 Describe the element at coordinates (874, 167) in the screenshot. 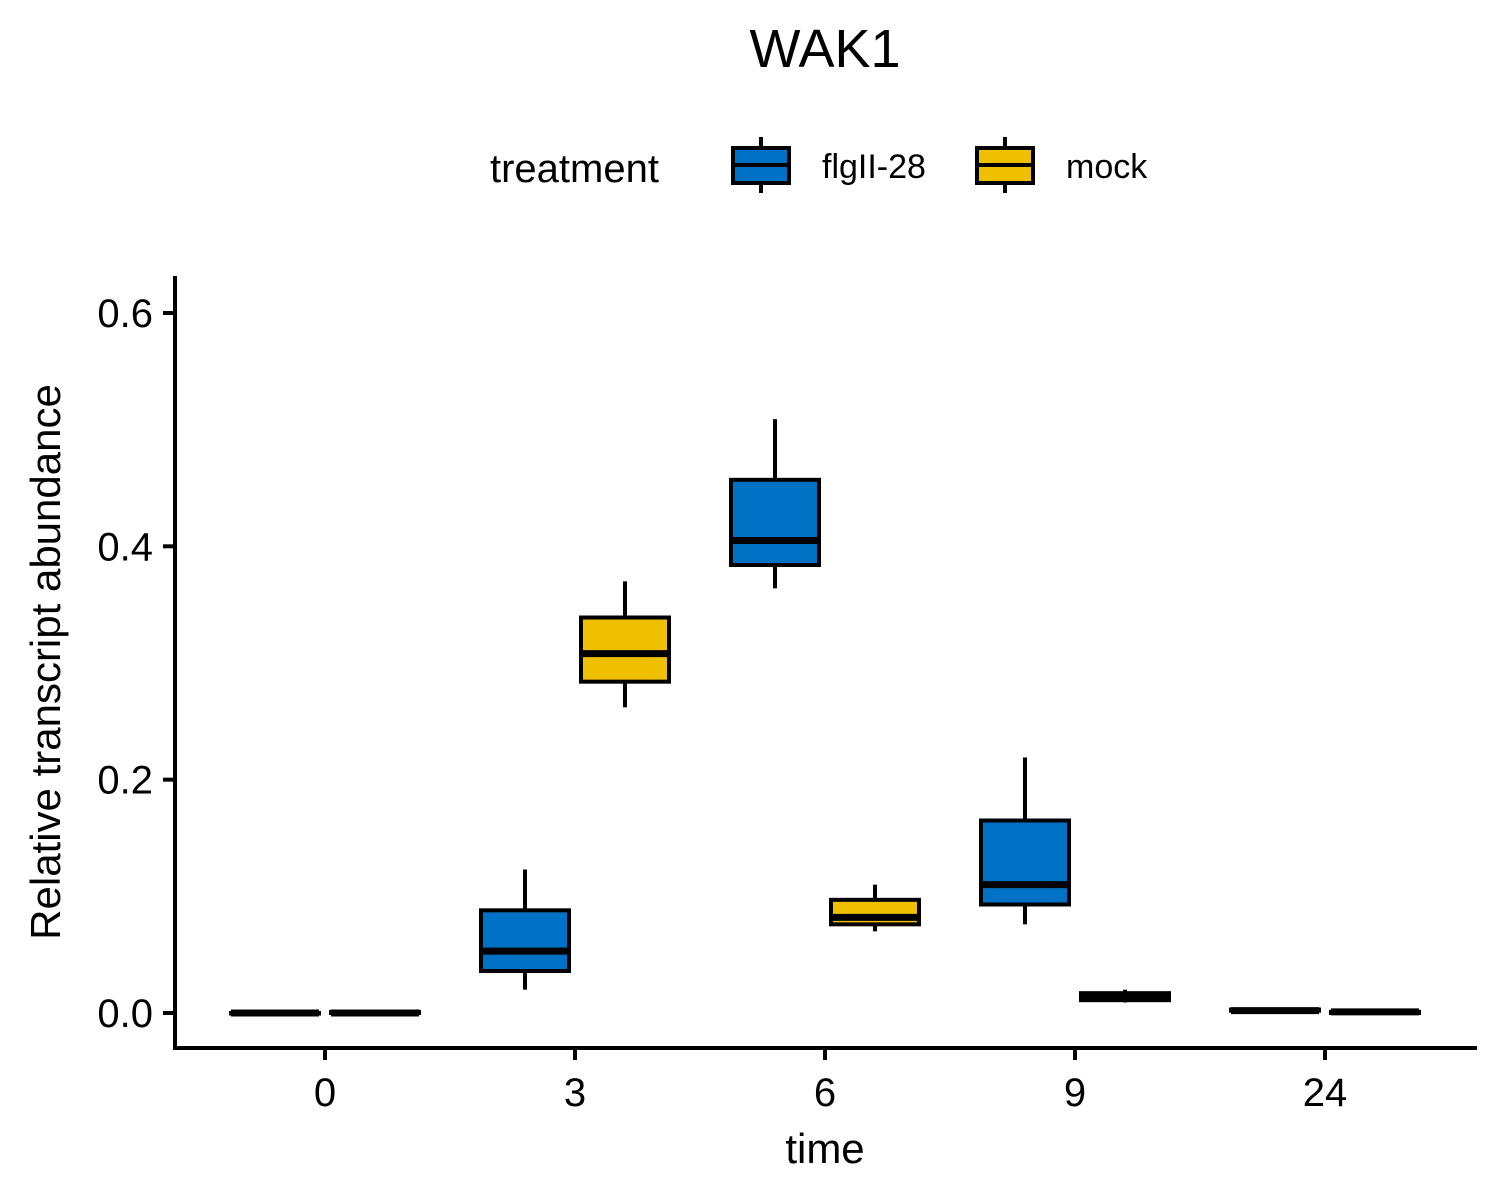

I see `legend-label: flgII-28` at that location.